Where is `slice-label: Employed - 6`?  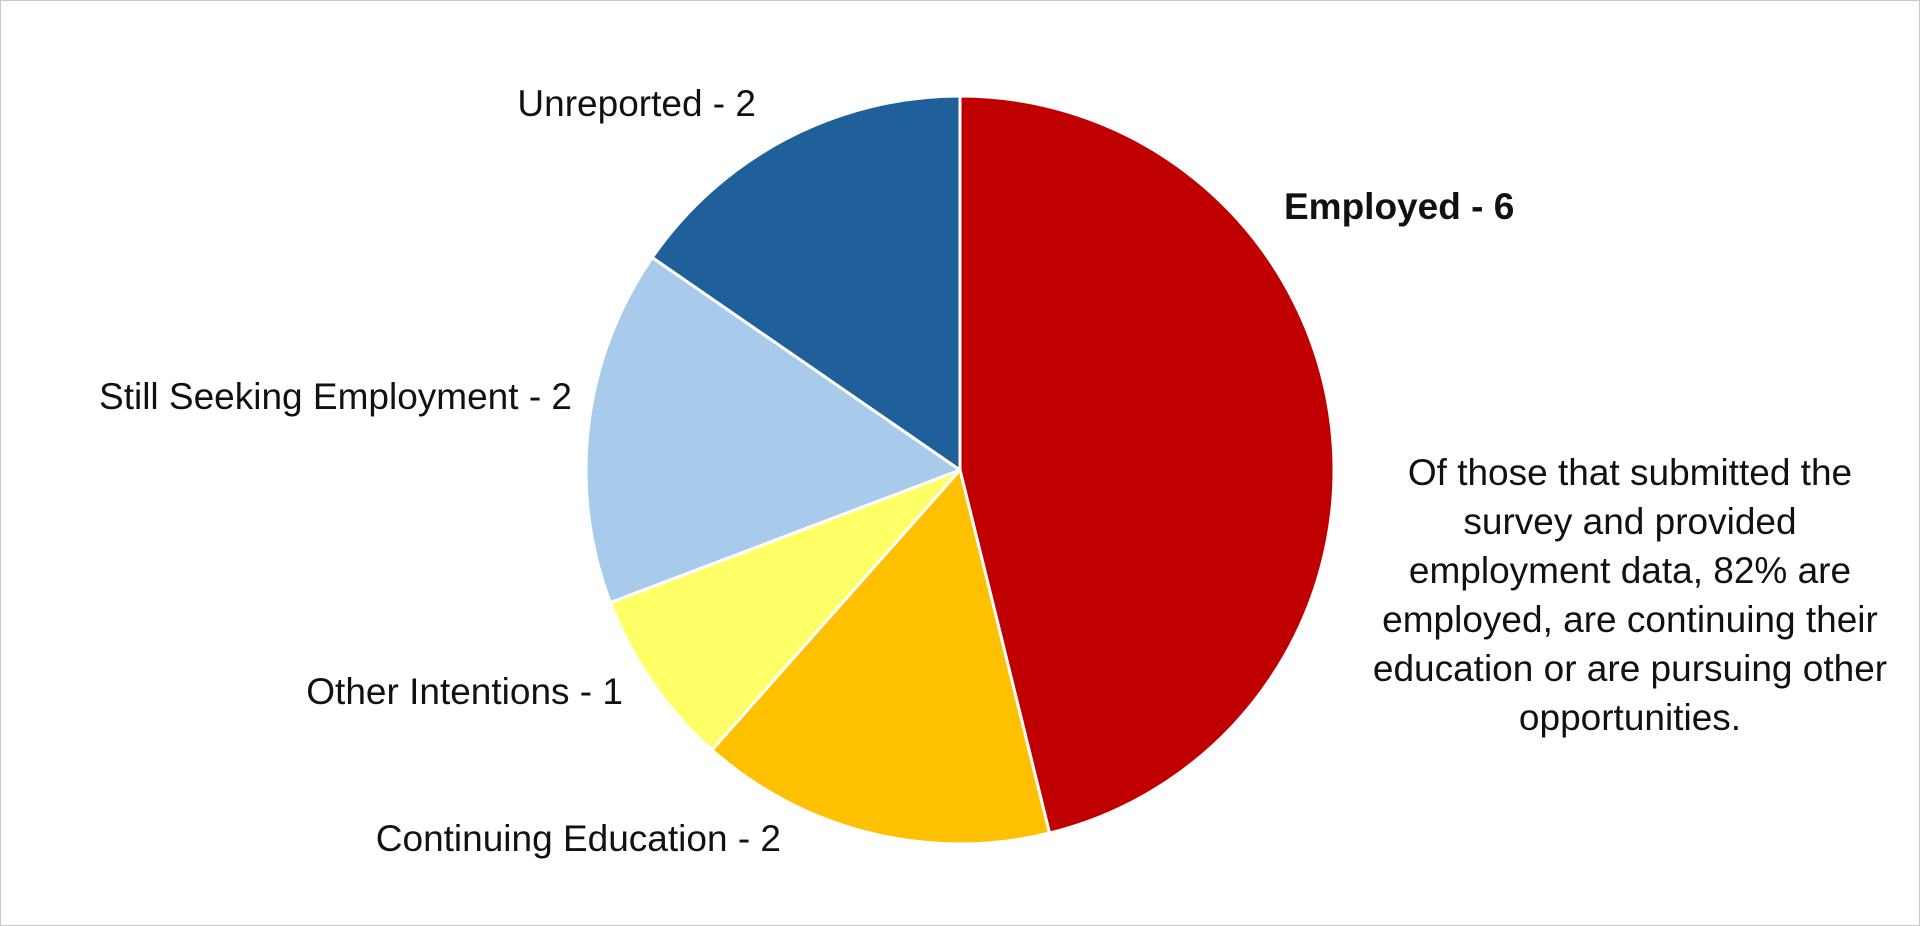 slice-label: Employed - 6 is located at coordinates (1399, 206).